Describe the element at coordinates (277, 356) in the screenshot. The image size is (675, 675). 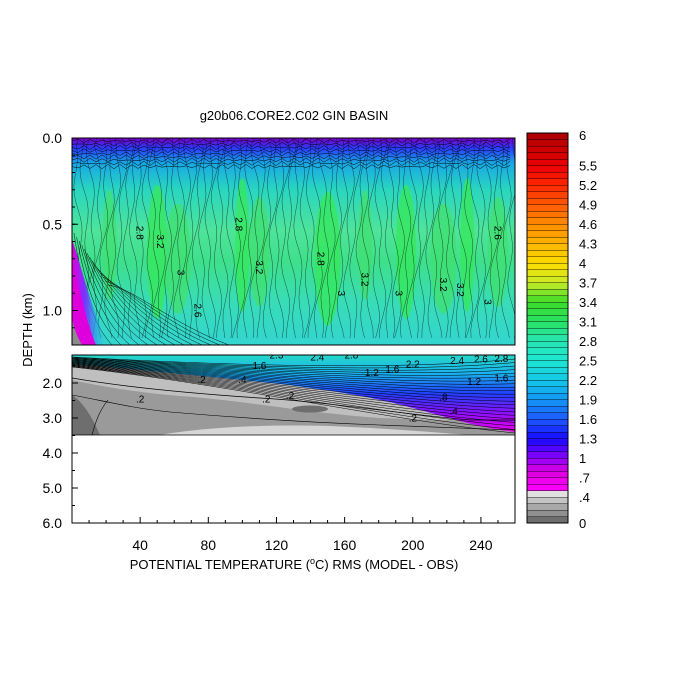
I see `contour-label: 2.3` at that location.